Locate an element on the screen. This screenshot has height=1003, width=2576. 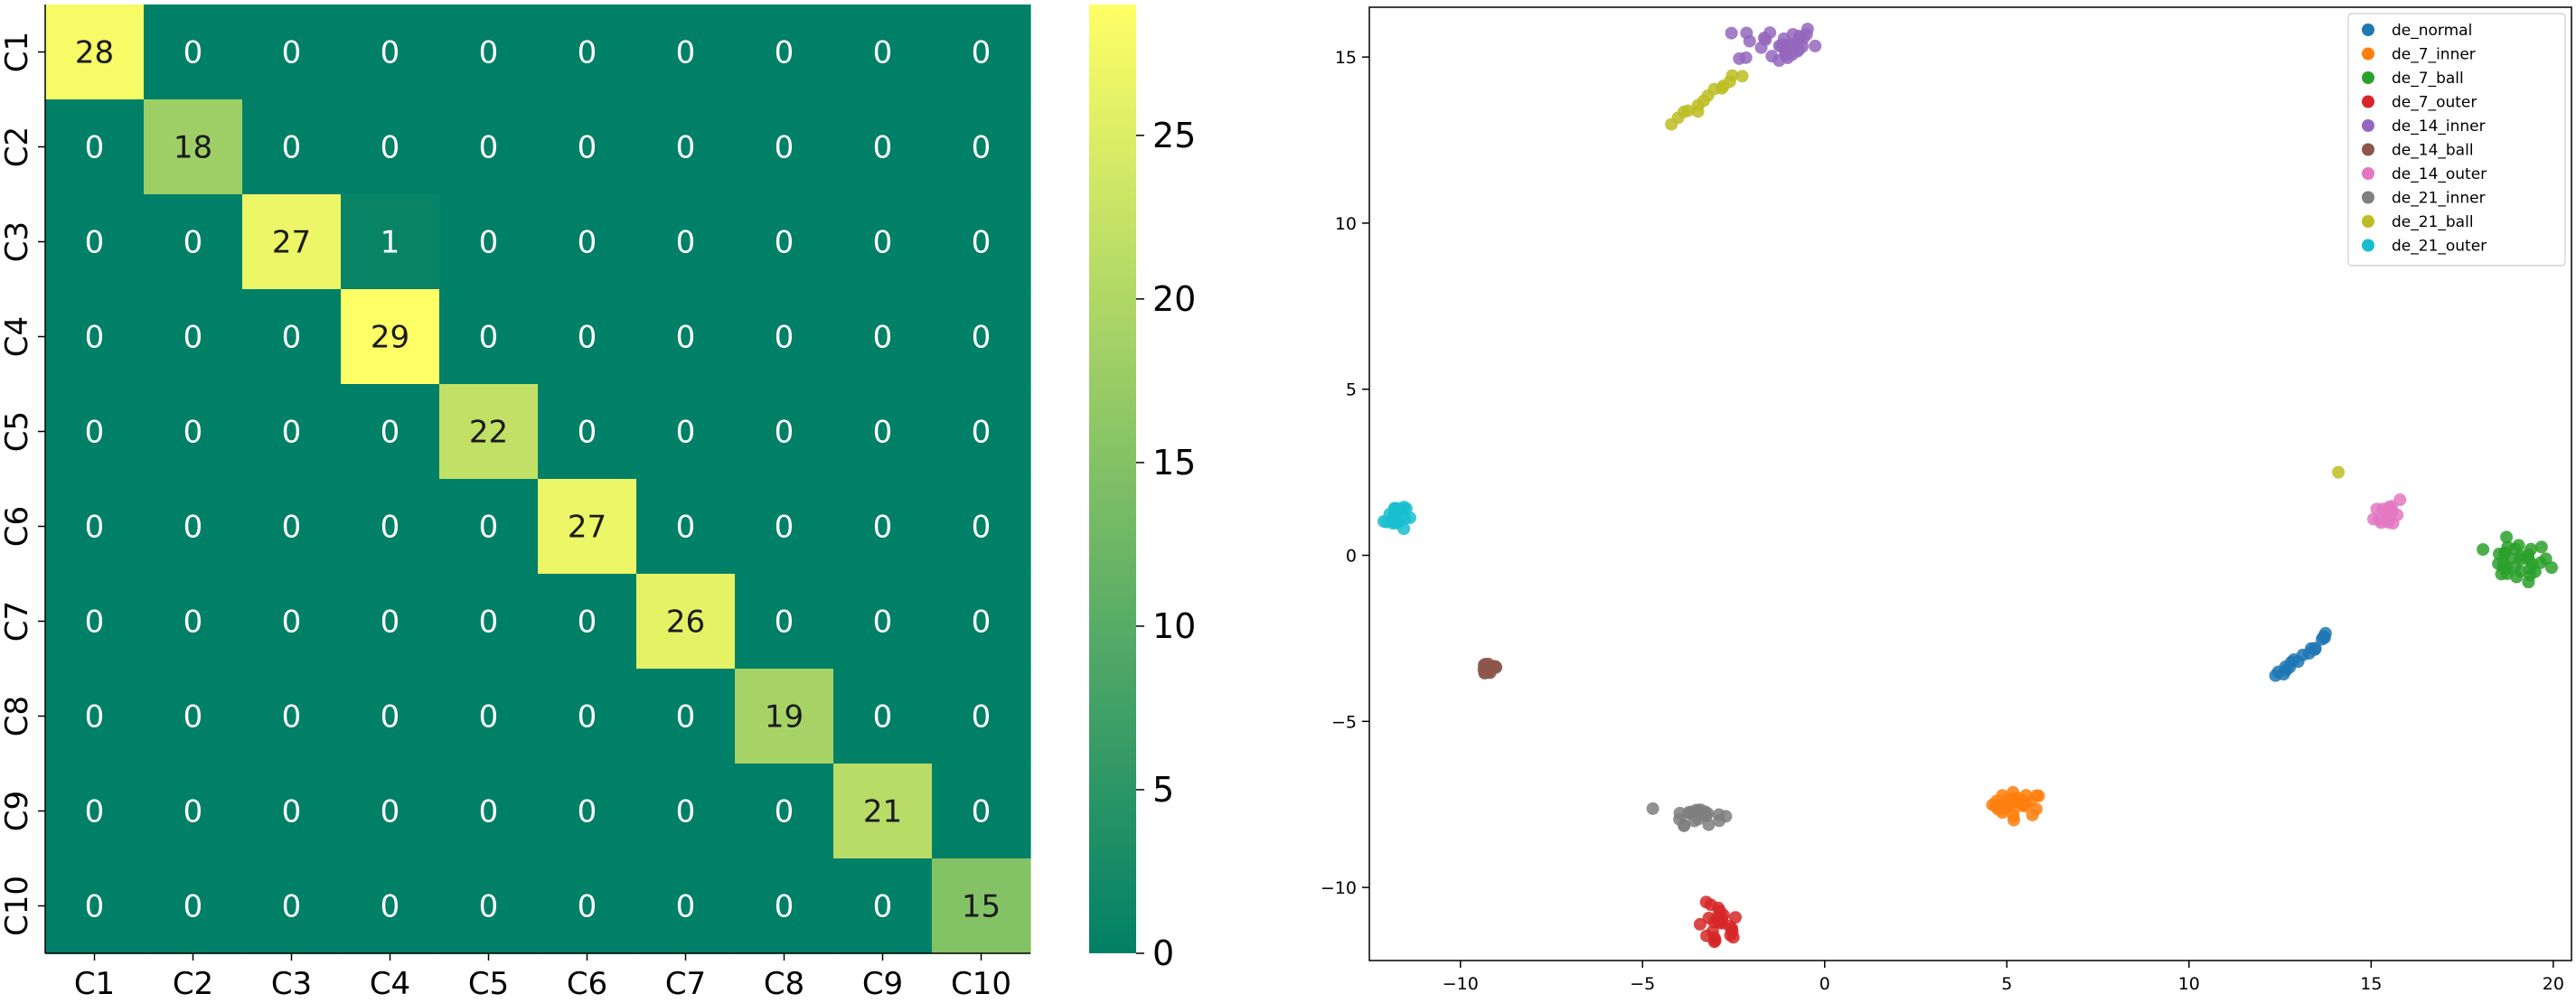
scatter-x-tick-label: 0 is located at coordinates (1824, 984).